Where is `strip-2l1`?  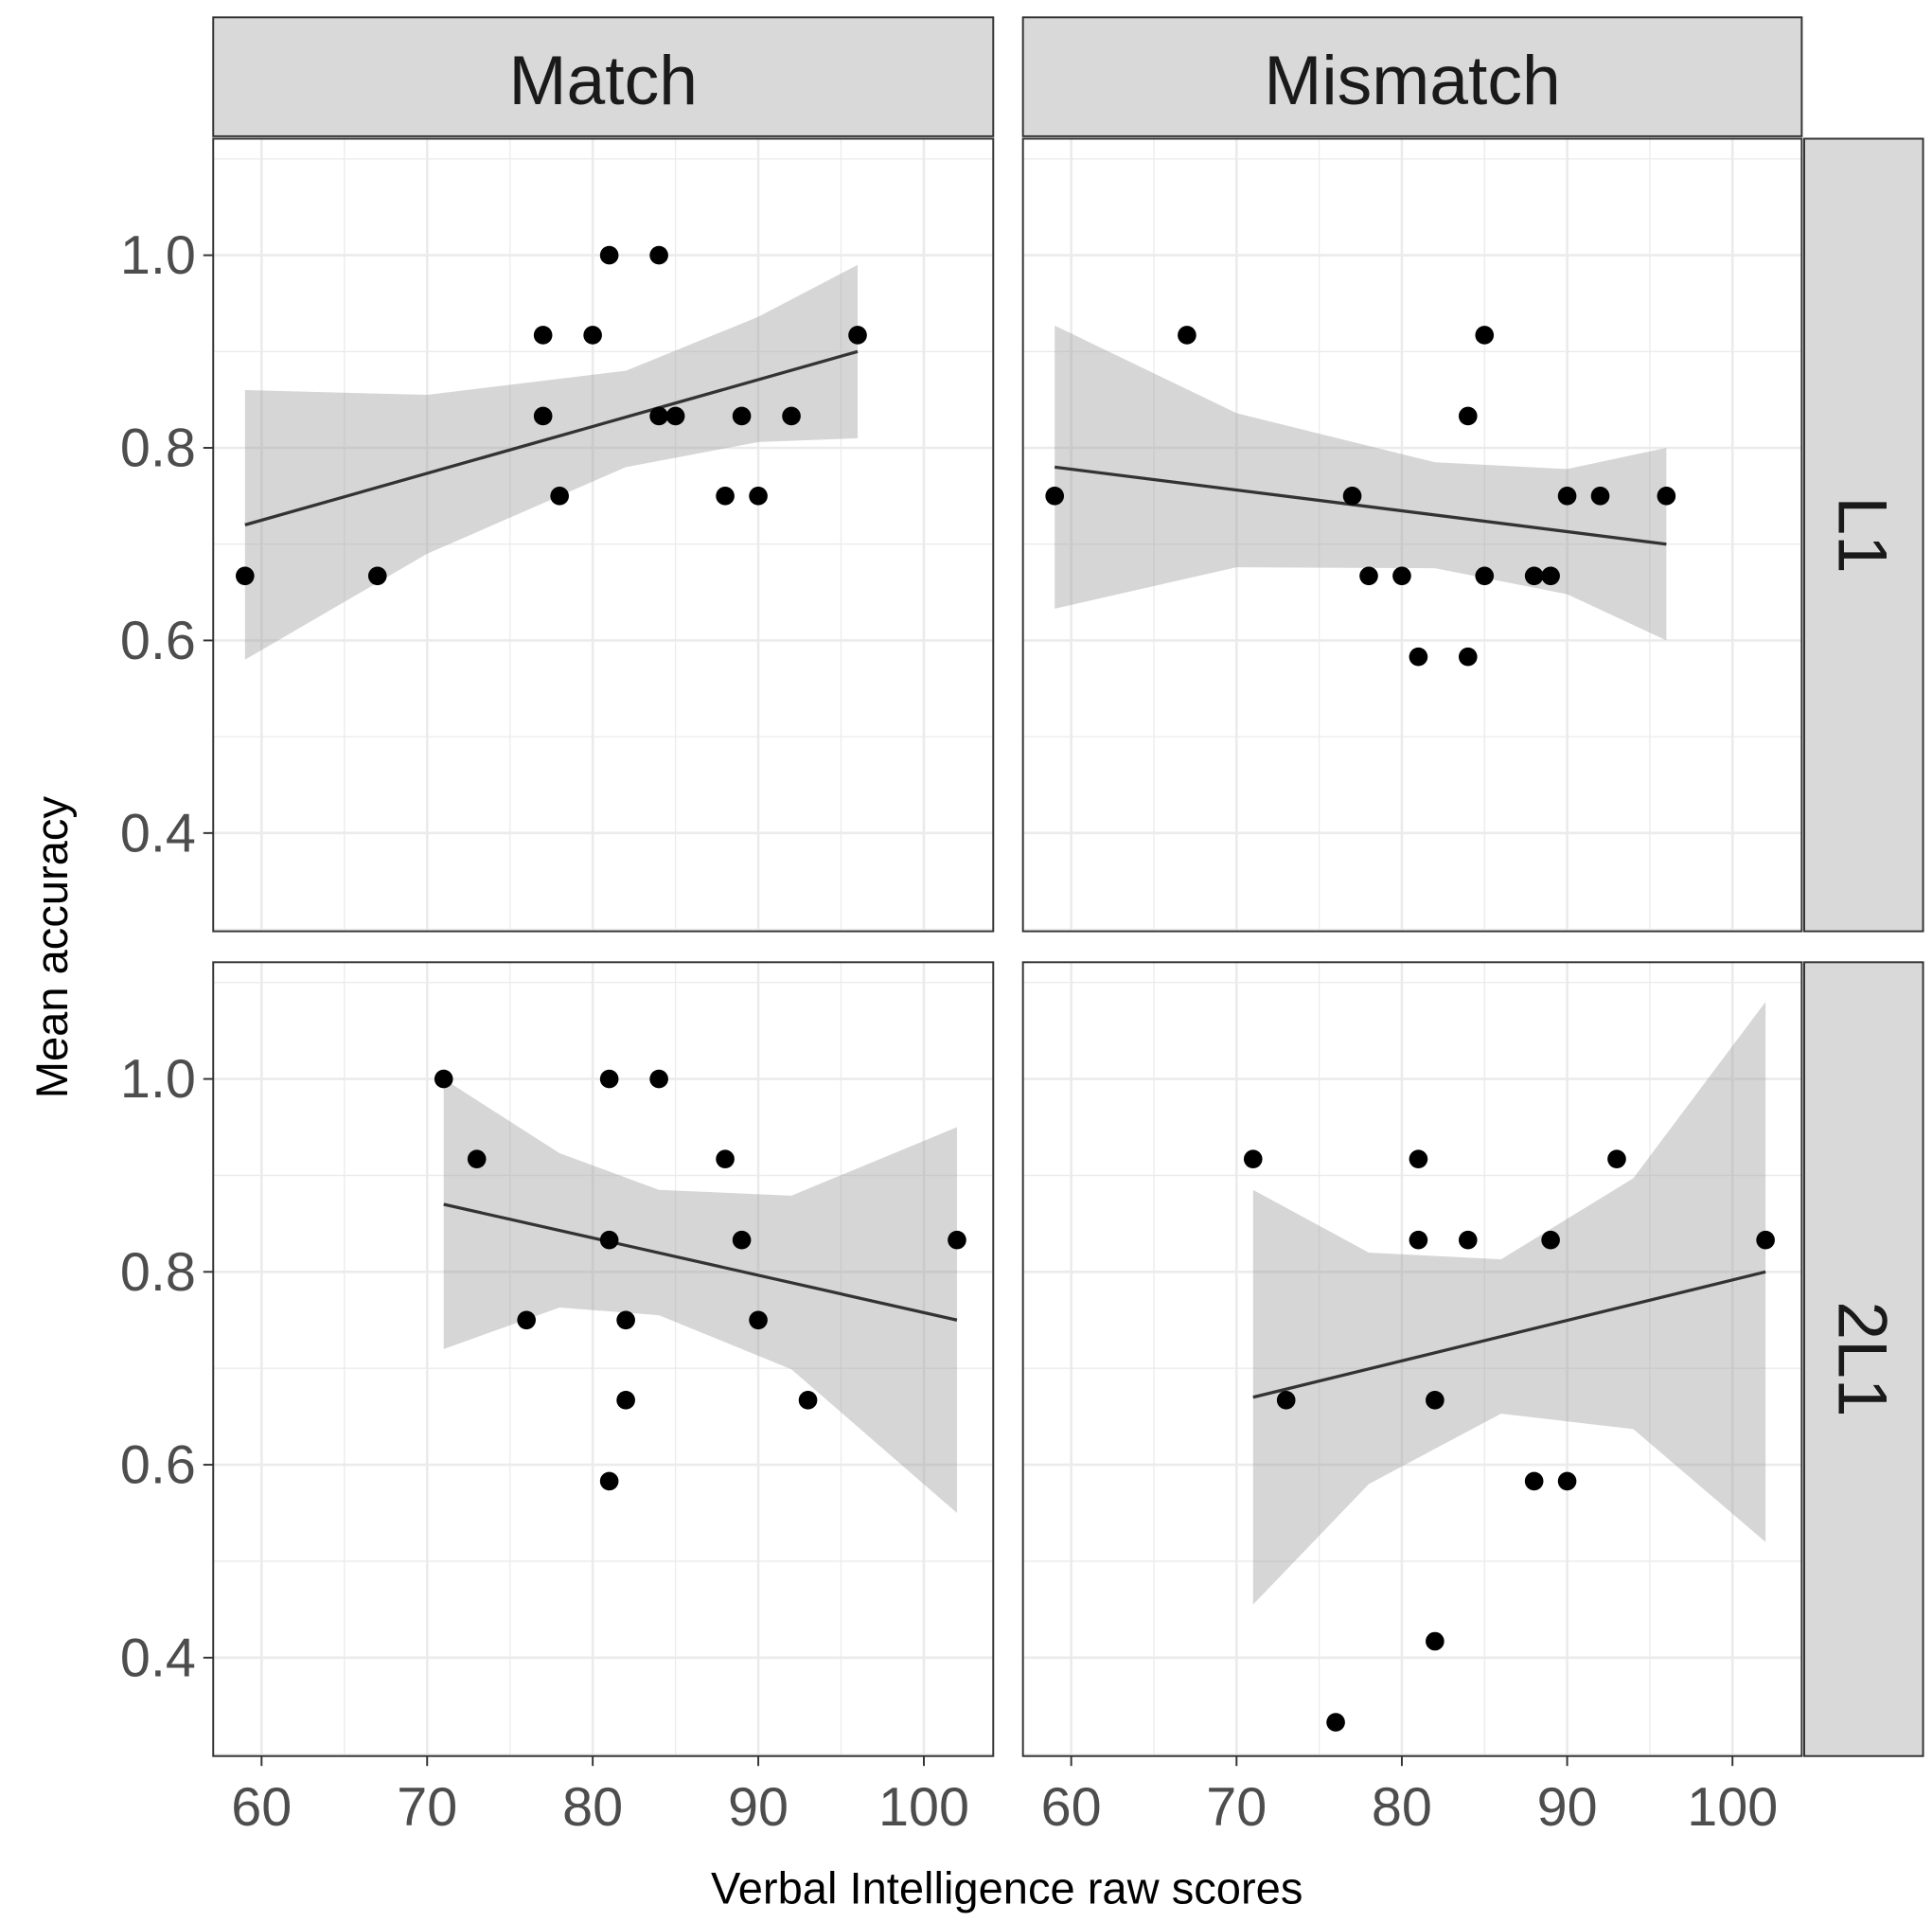 strip-2l1 is located at coordinates (1863, 1359).